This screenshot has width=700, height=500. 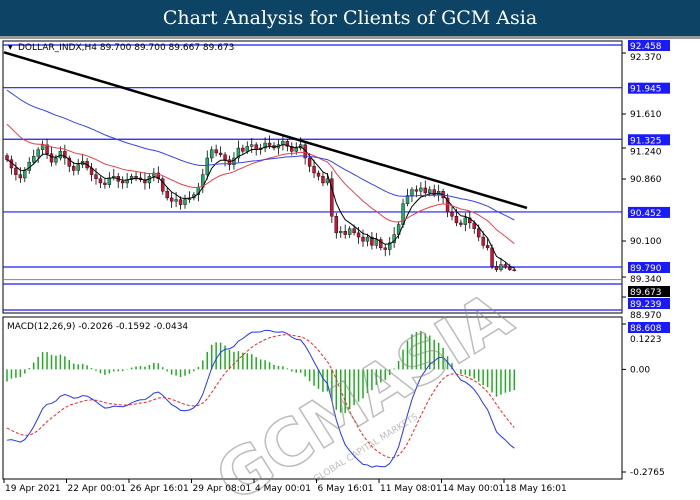 I want to click on price-tick-label: 90.100, so click(x=646, y=242).